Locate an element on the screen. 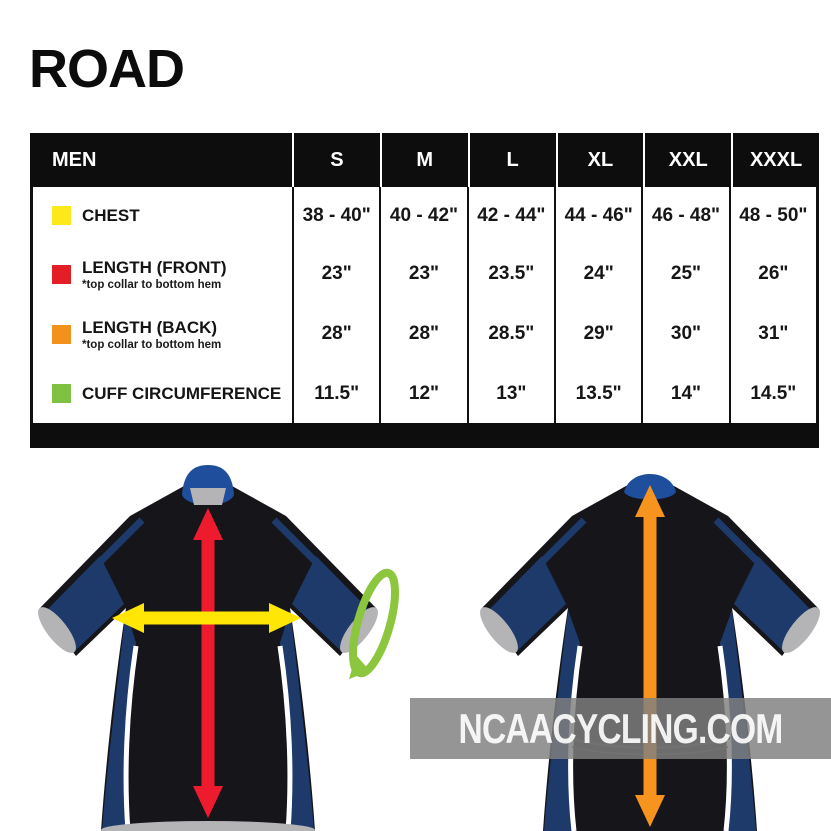 The height and width of the screenshot is (831, 831). row-label: CHEST is located at coordinates (111, 215).